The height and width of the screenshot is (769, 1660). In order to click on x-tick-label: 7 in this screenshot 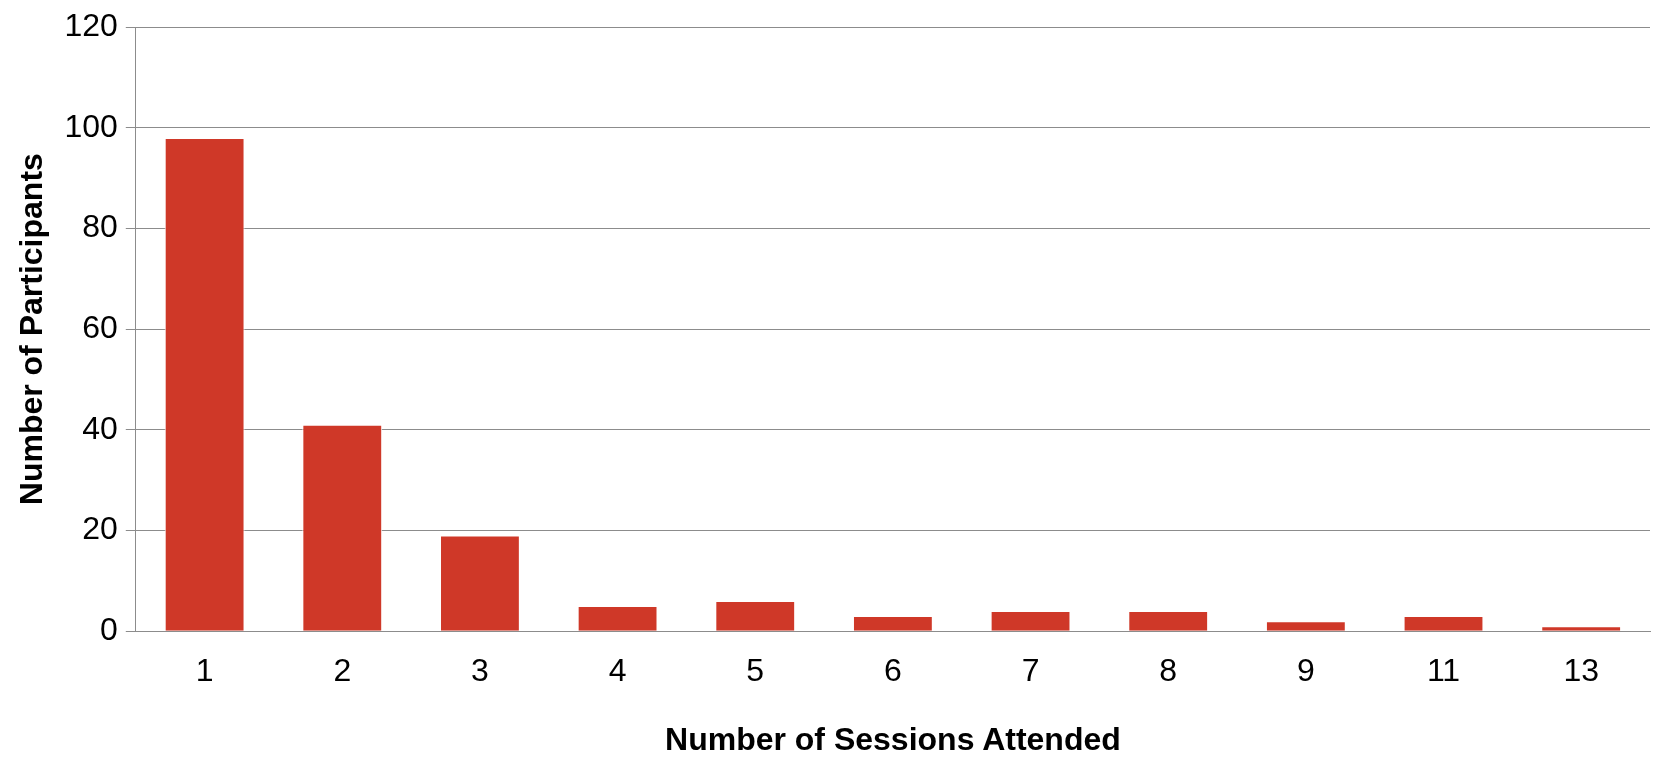, I will do `click(1030, 670)`.